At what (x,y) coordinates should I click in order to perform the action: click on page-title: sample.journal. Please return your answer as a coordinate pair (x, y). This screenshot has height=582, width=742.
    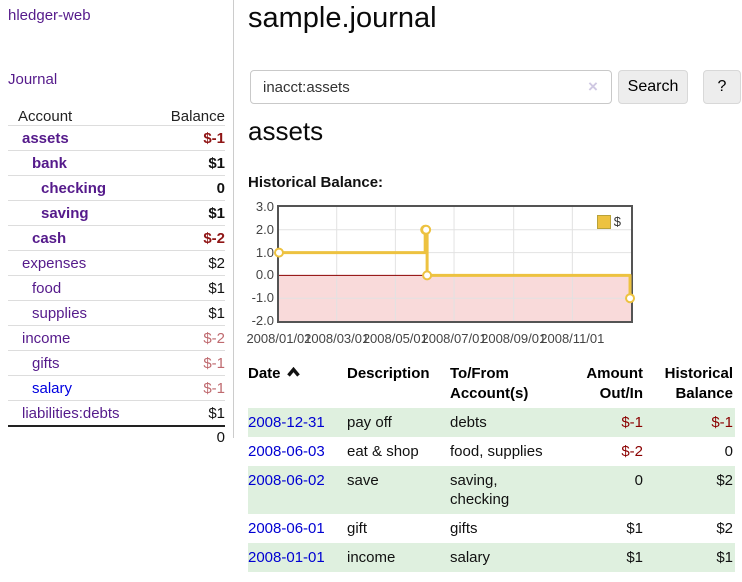
    Looking at the image, I should click on (342, 18).